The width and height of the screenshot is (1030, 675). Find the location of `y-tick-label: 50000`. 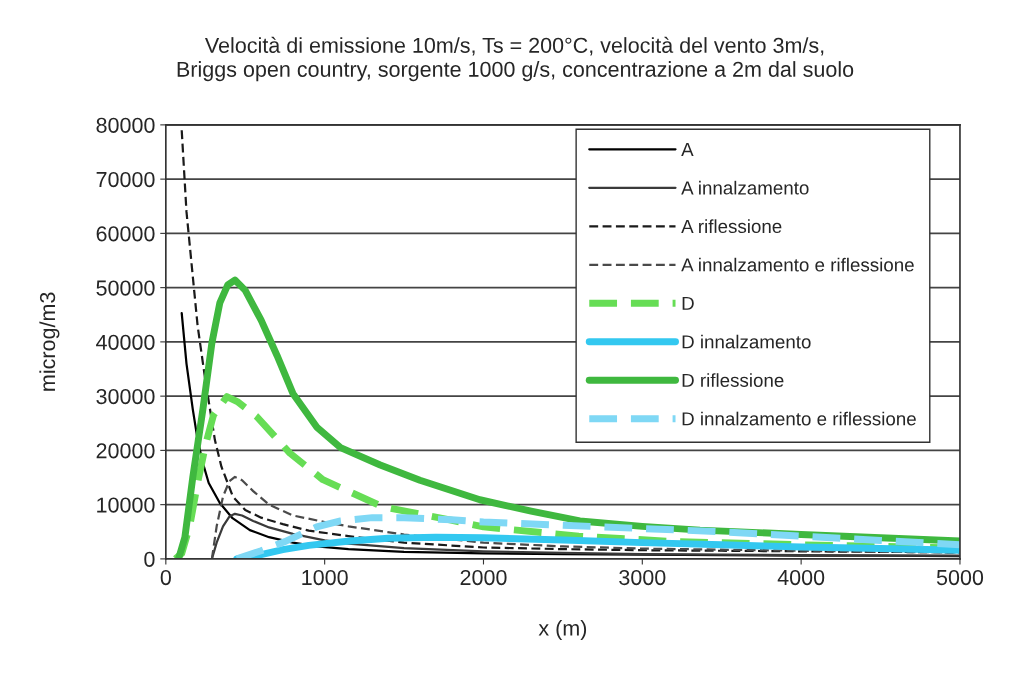

y-tick-label: 50000 is located at coordinates (125, 288).